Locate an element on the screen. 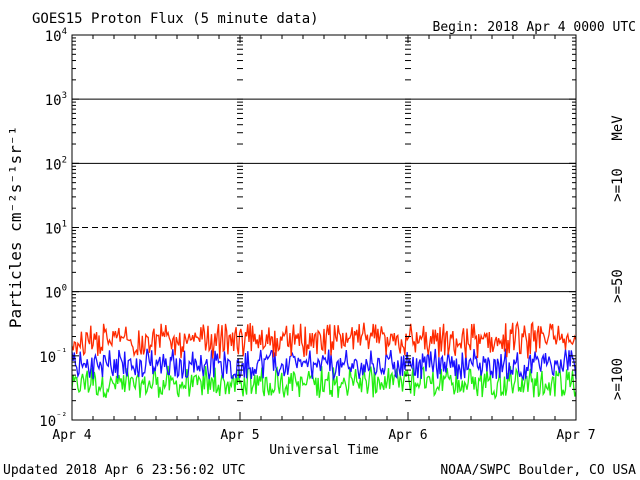 The width and height of the screenshot is (640, 480). unit-label: MeV is located at coordinates (618, 128).